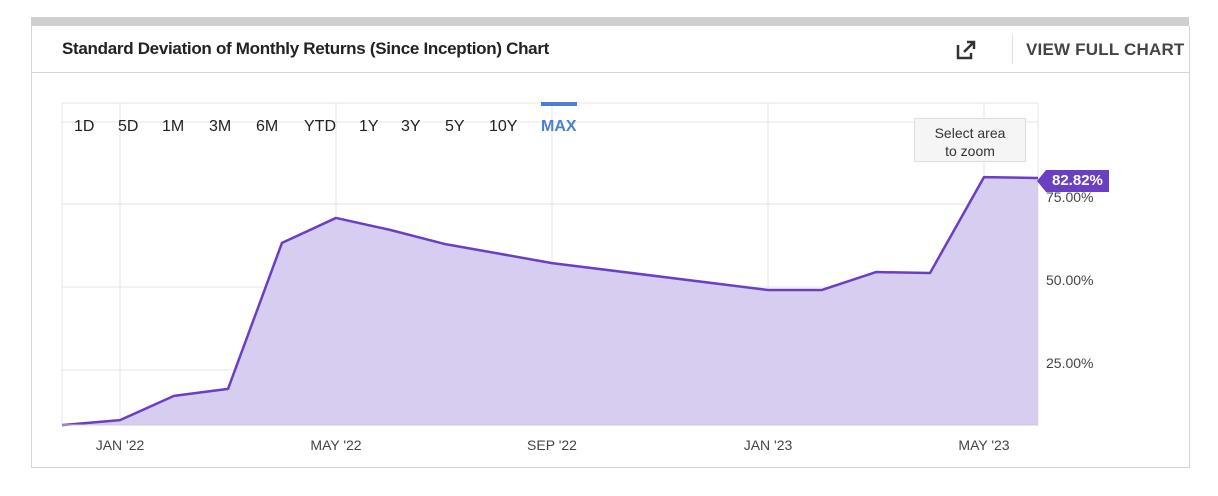  What do you see at coordinates (455, 126) in the screenshot?
I see `range-5y: 5Y` at bounding box center [455, 126].